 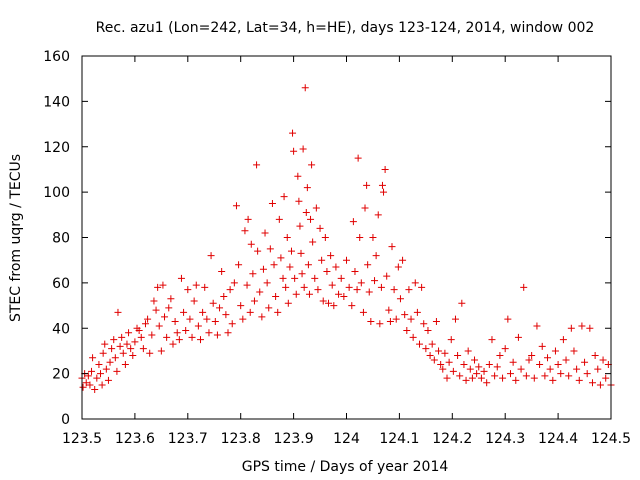 What do you see at coordinates (56, 102) in the screenshot?
I see `y-tick-label: 140` at bounding box center [56, 102].